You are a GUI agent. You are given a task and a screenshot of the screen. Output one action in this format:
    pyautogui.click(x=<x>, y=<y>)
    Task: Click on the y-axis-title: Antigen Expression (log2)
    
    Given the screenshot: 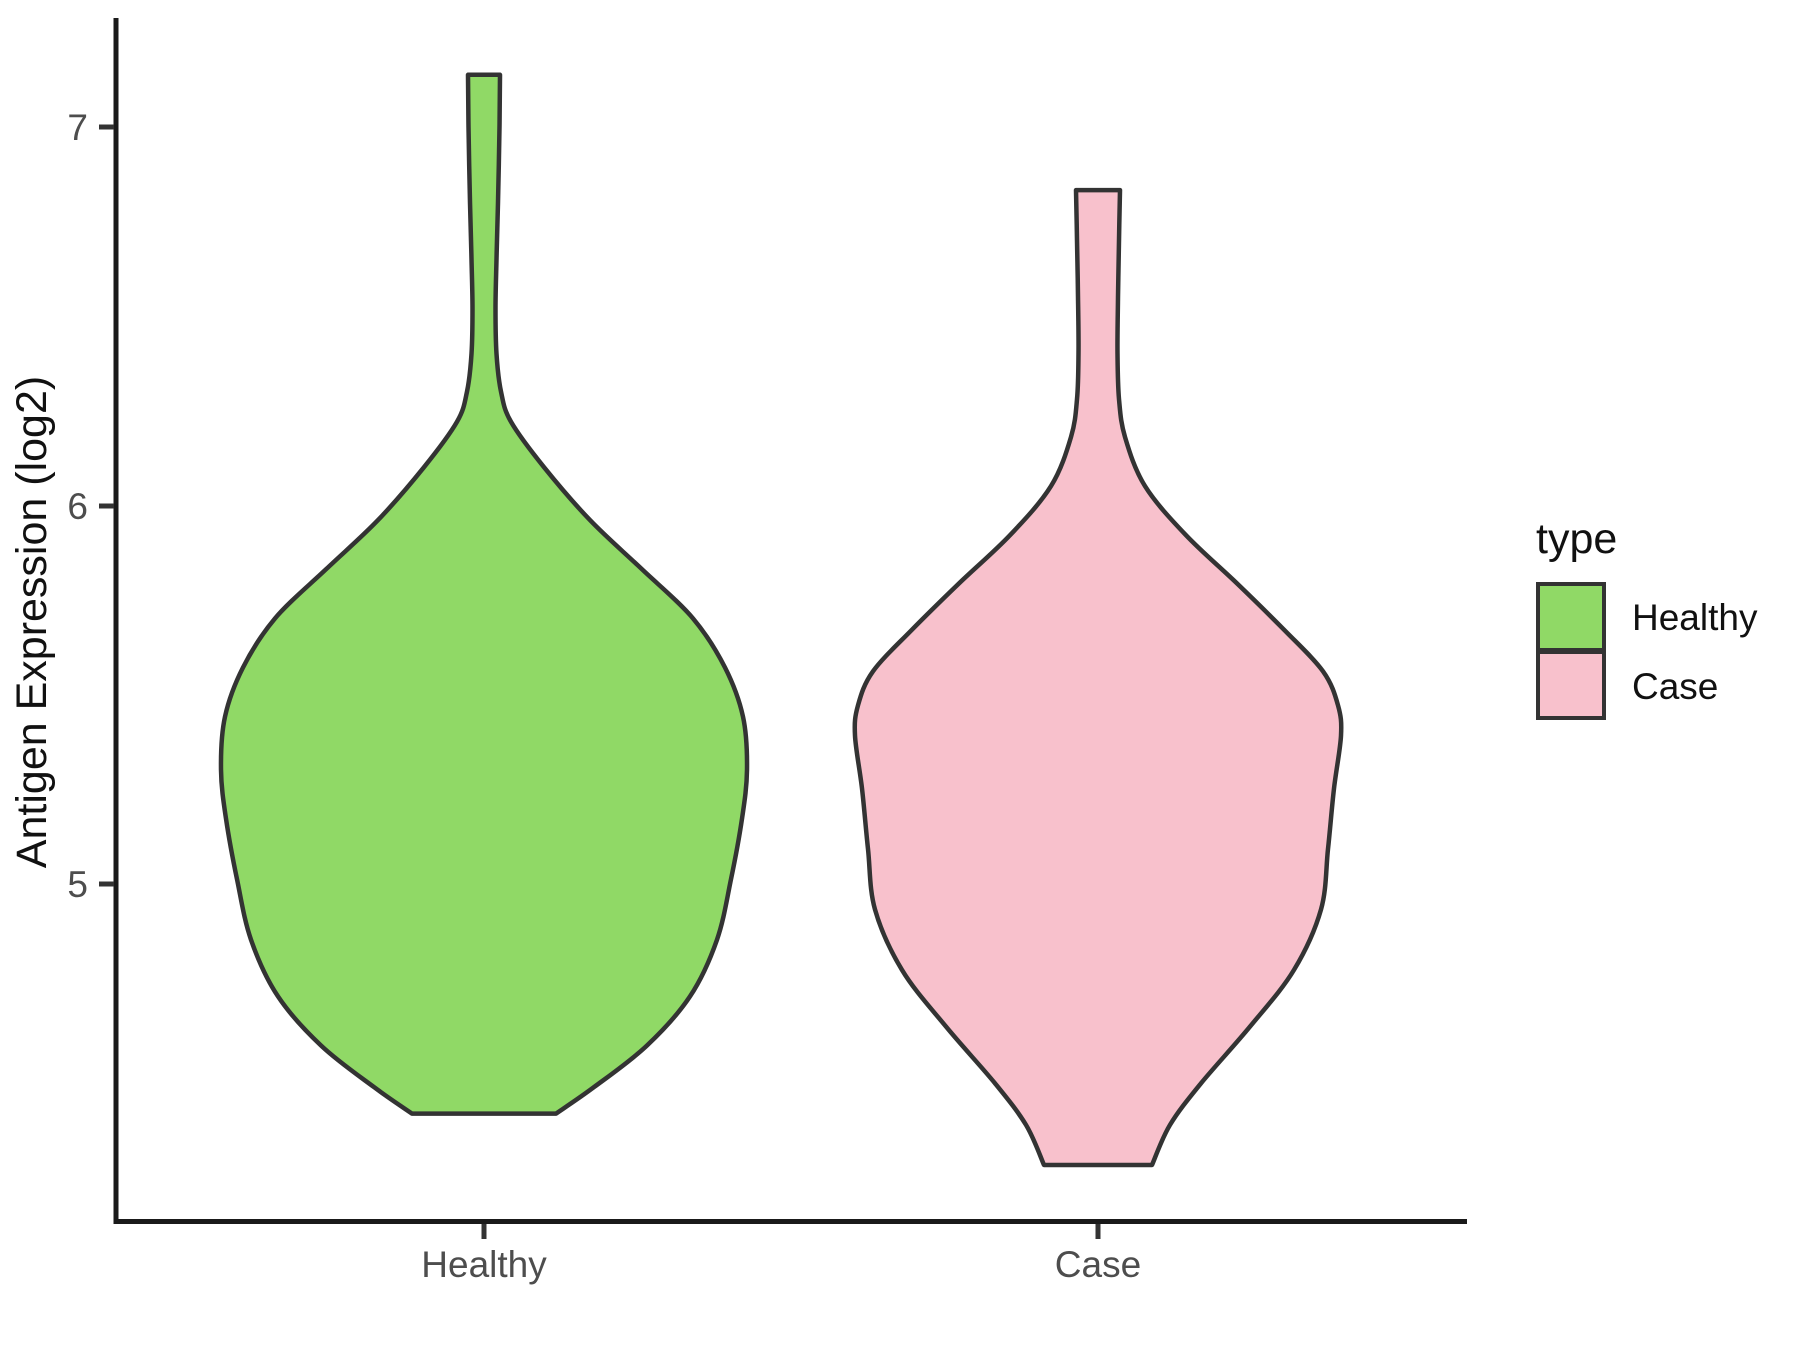 What is the action you would take?
    pyautogui.click(x=32, y=622)
    